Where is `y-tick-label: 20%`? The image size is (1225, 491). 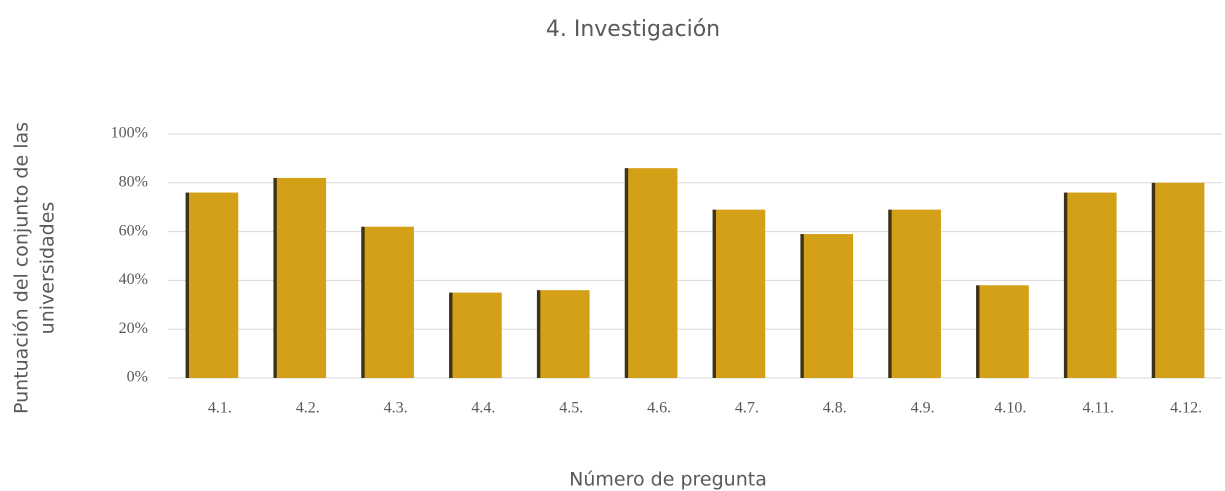 y-tick-label: 20% is located at coordinates (133, 328).